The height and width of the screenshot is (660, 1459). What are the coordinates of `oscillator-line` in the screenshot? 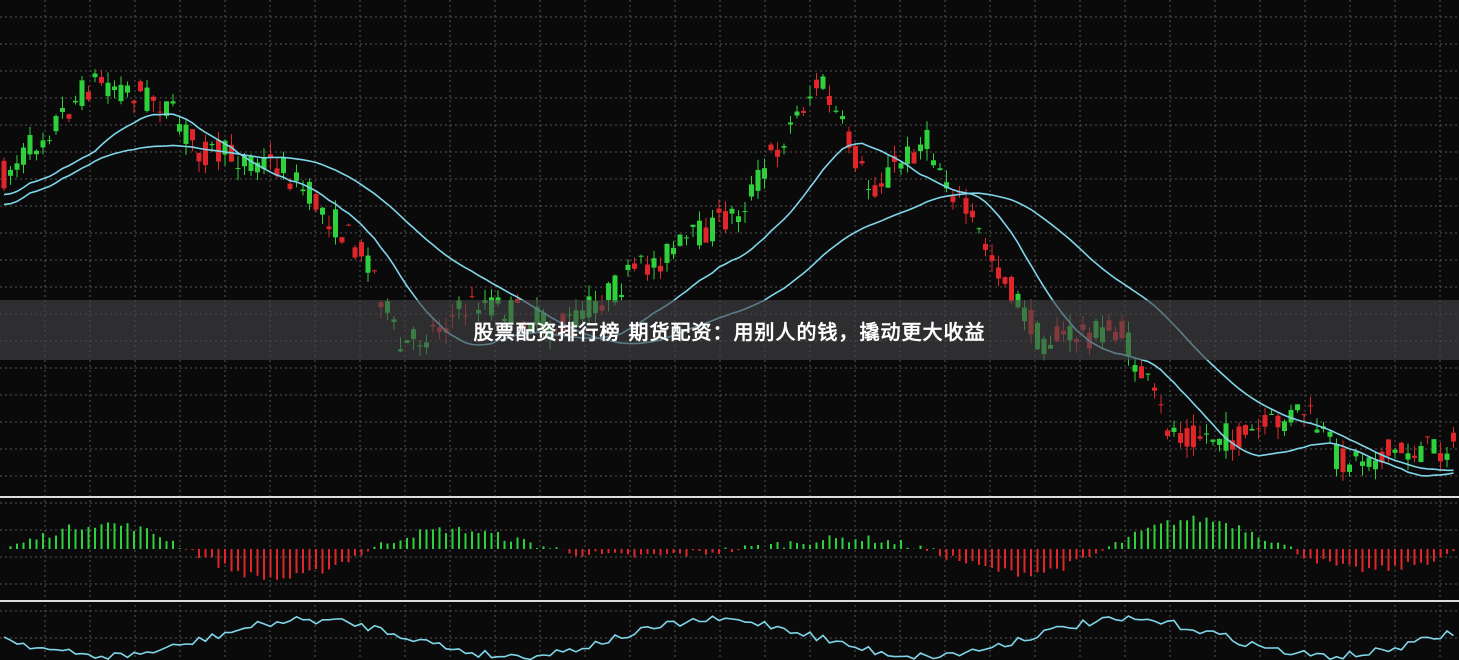 It's located at (728, 637).